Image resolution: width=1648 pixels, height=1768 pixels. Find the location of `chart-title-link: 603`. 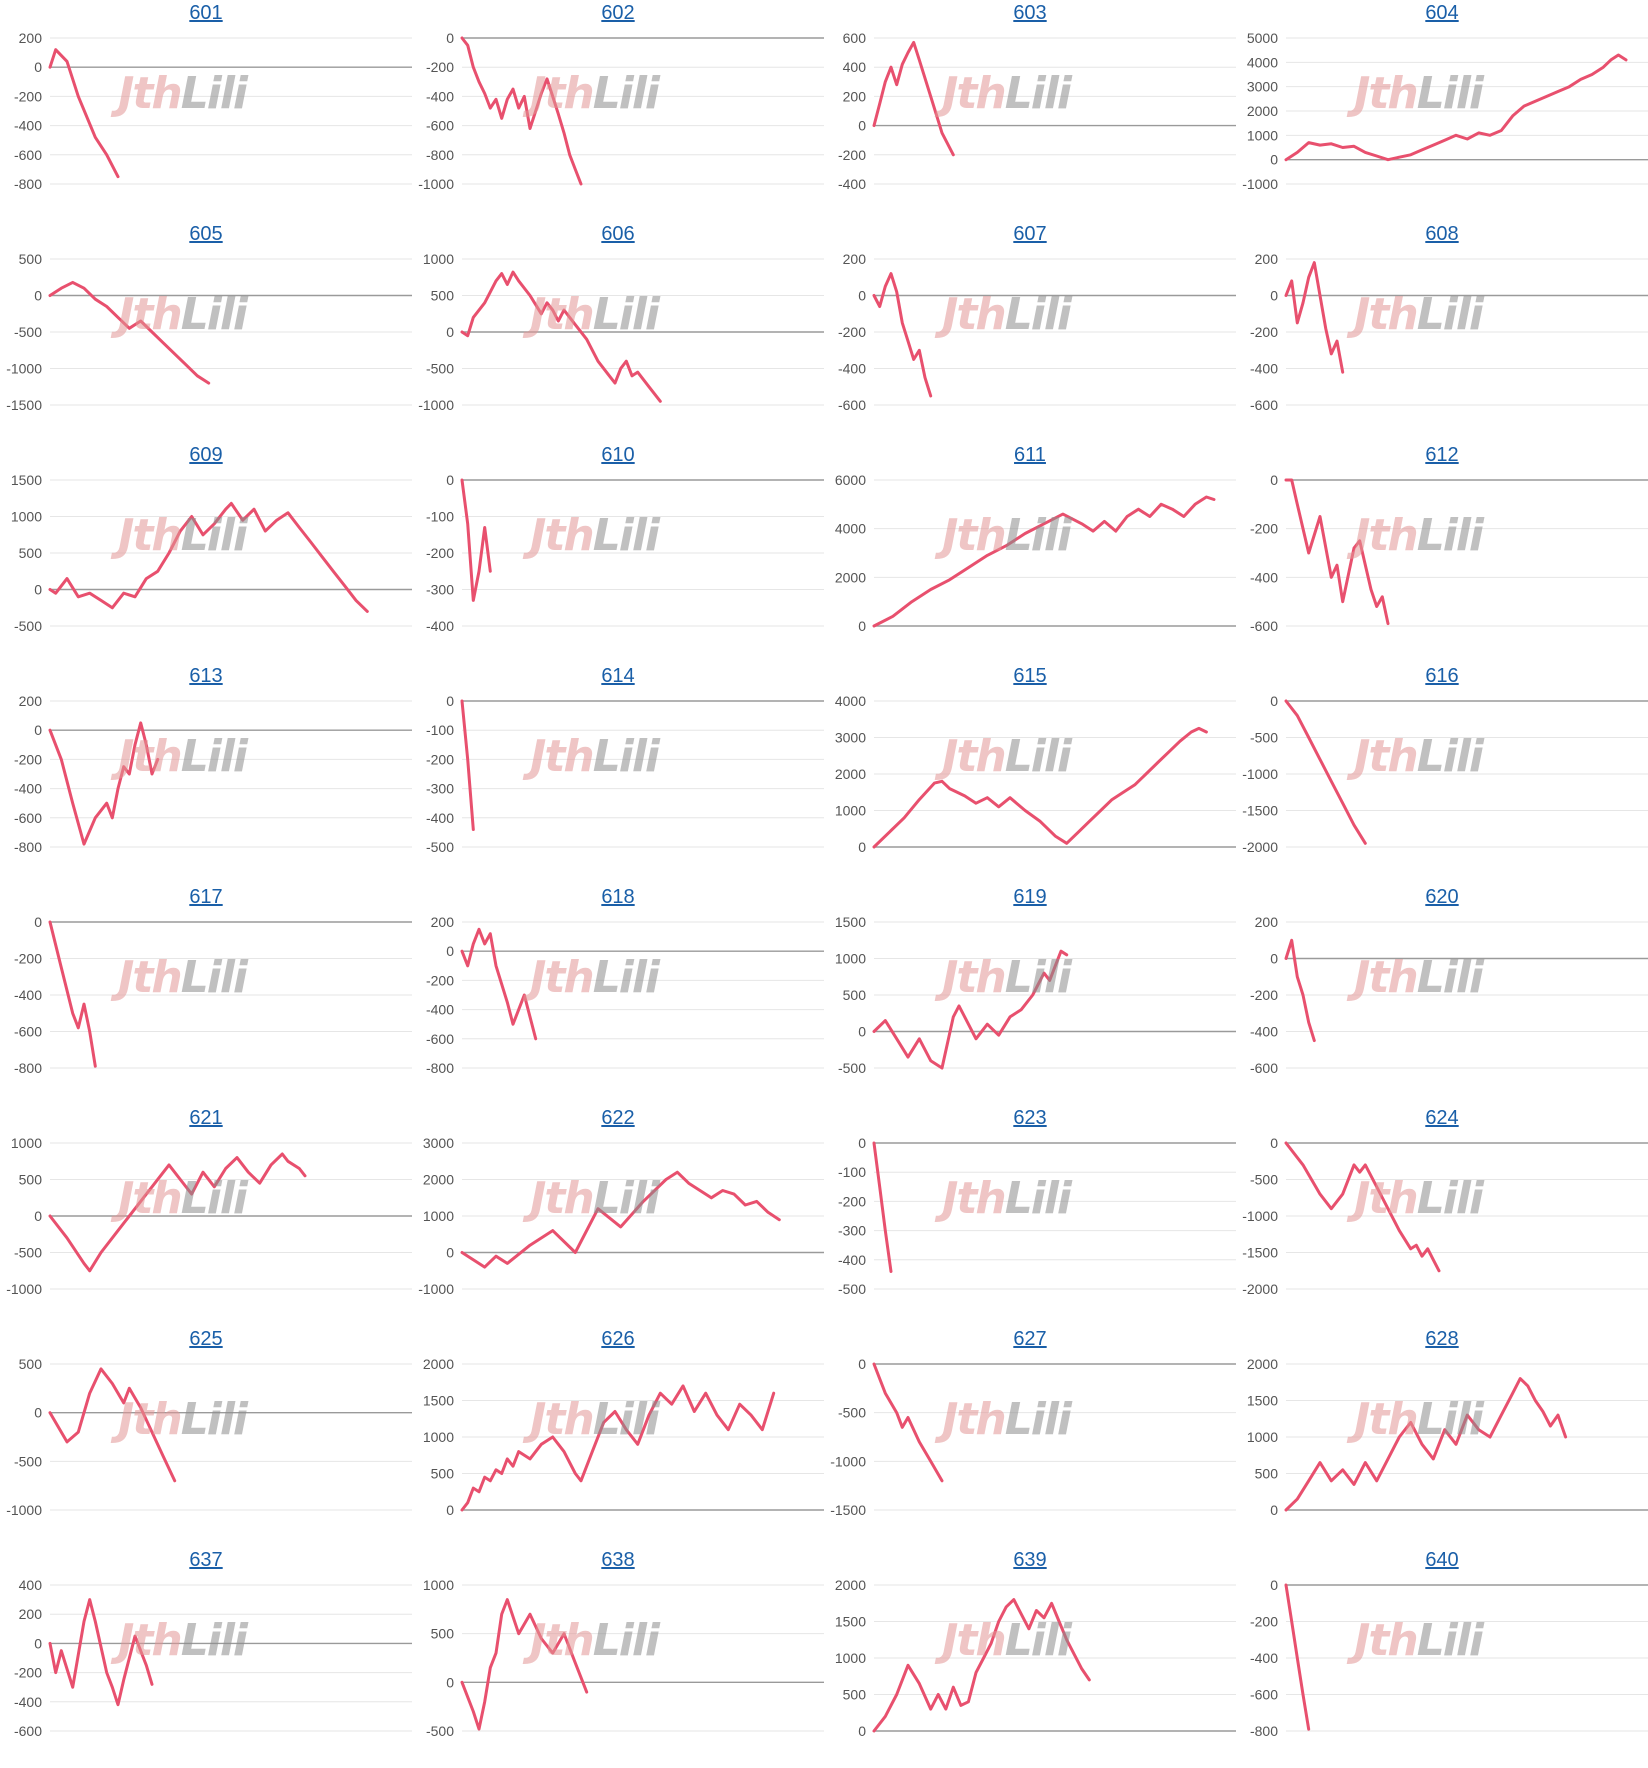

chart-title-link: 603 is located at coordinates (1030, 13).